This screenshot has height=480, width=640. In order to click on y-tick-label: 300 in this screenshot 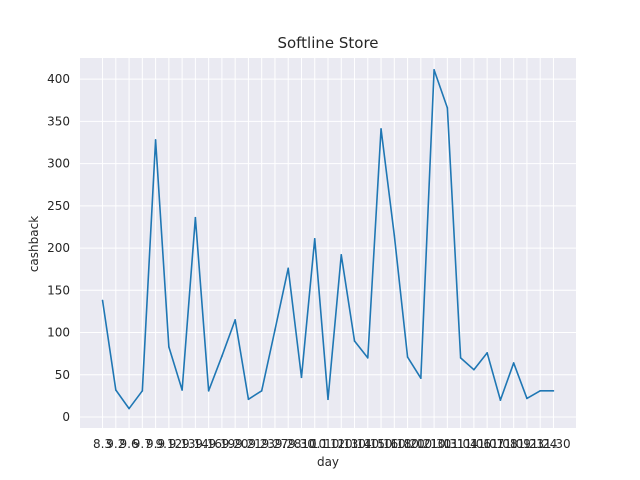, I will do `click(58, 164)`.